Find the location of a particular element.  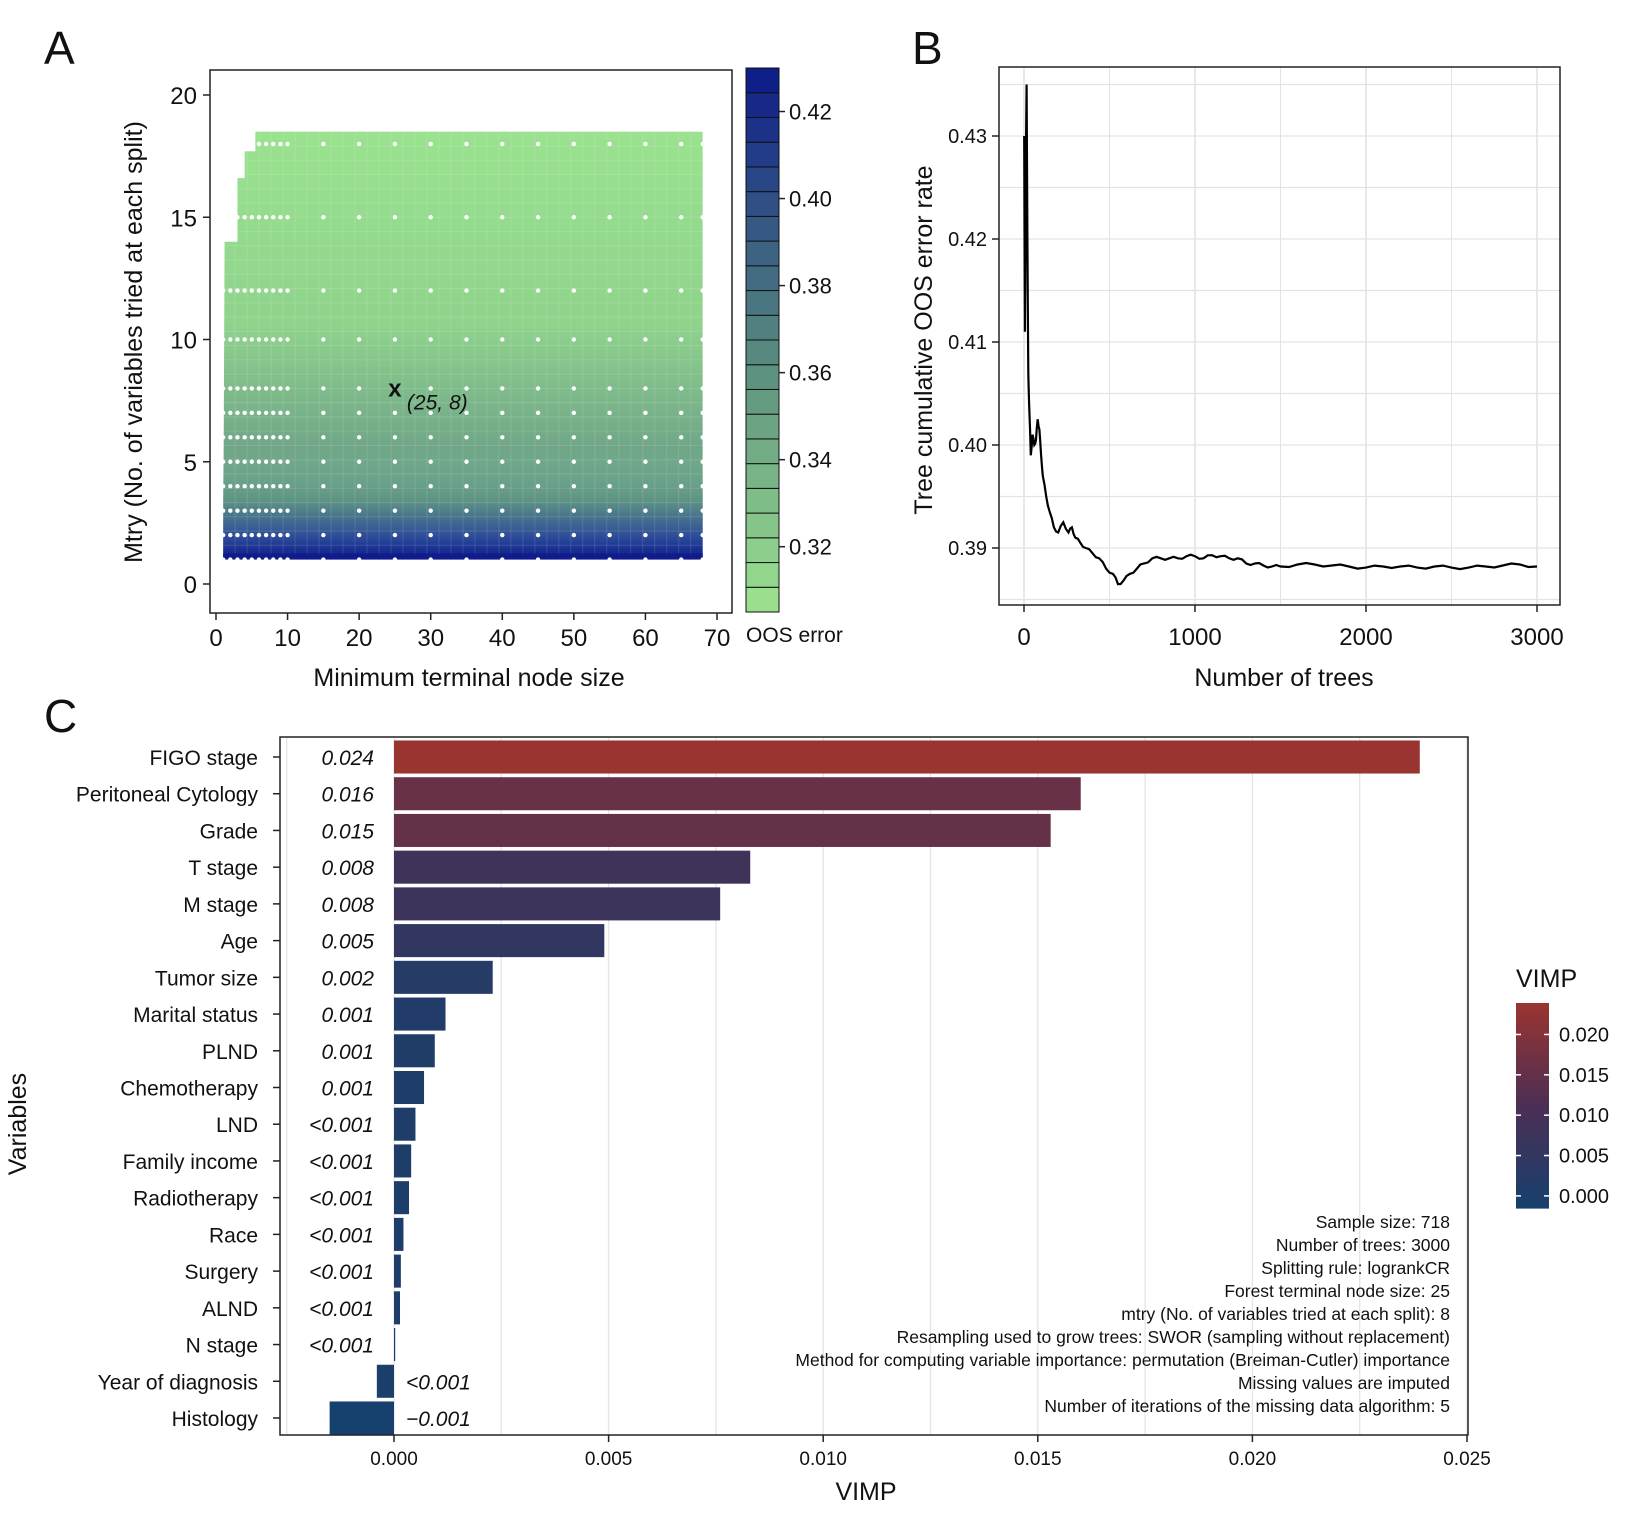

bar-lnd is located at coordinates (405, 1124).